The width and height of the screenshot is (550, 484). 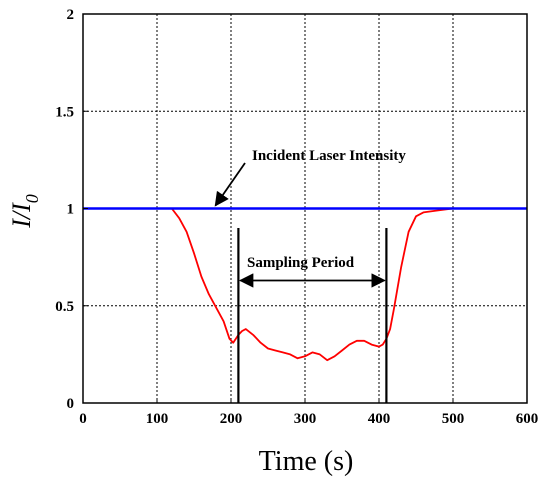 I want to click on incident-annotation-label: Incident Laser Intensity, so click(x=329, y=156).